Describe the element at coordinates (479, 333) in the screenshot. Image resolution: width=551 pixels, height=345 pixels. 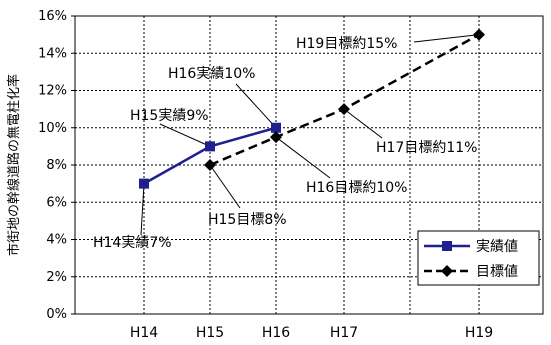
I see `x-tick-label: H19` at that location.